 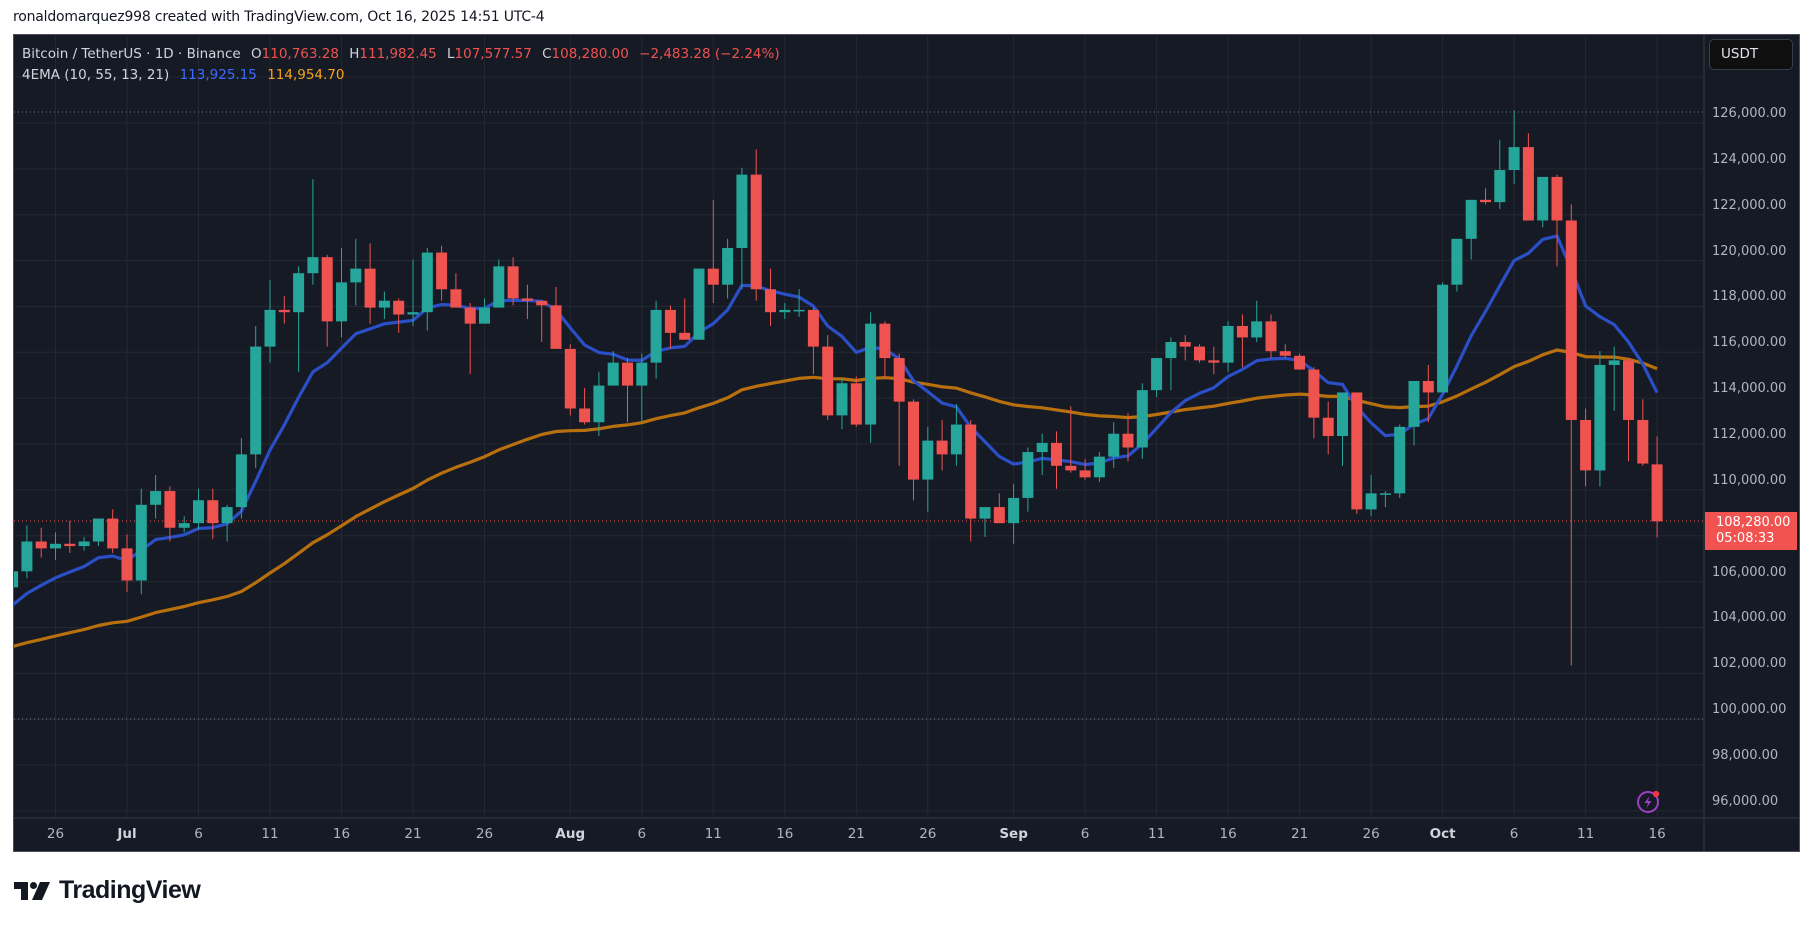 I want to click on price-tick: 118,000.00, so click(x=1749, y=297).